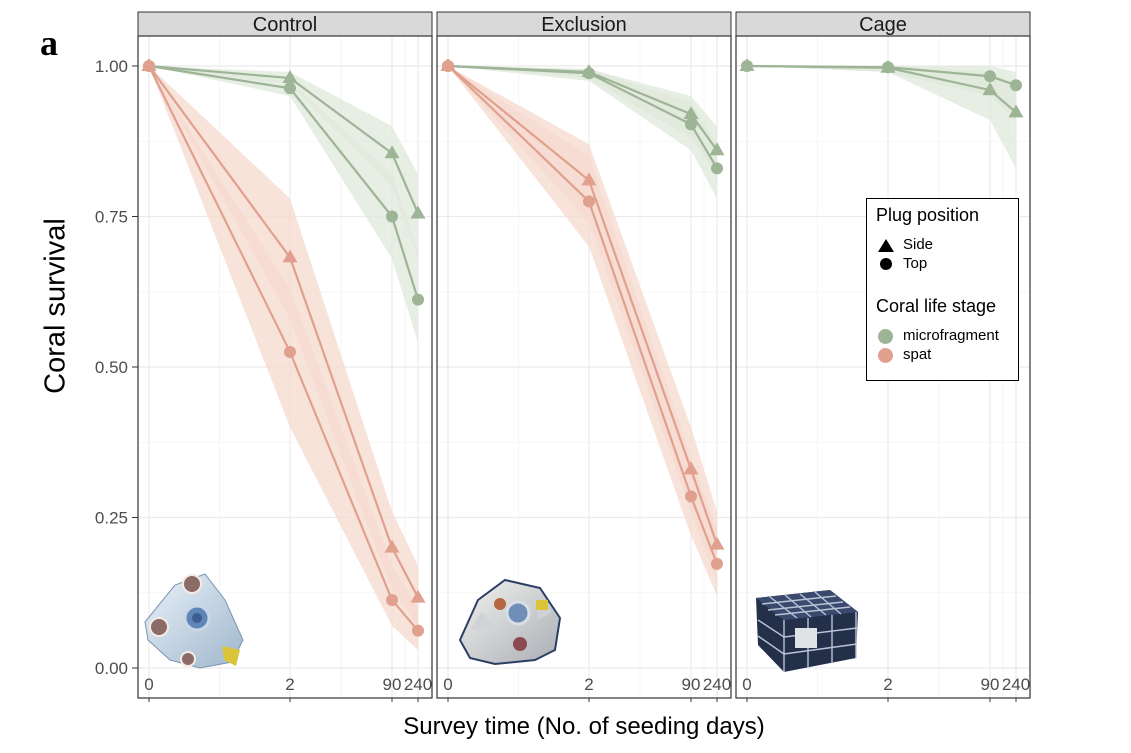  Describe the element at coordinates (915, 263) in the screenshot. I see `legend-shape-top: Top` at that location.